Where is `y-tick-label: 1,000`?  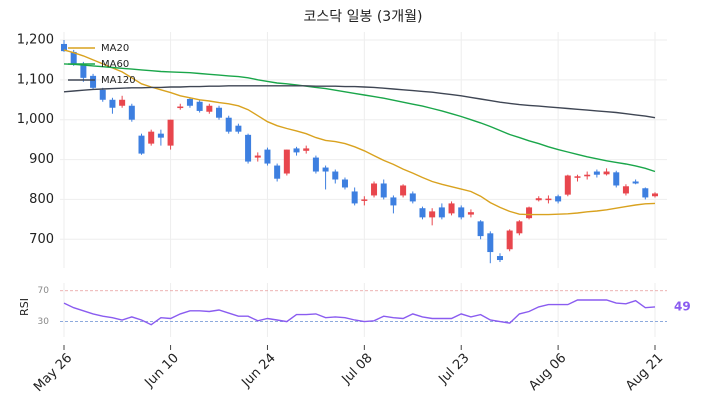 y-tick-label: 1,000 is located at coordinates (35, 119).